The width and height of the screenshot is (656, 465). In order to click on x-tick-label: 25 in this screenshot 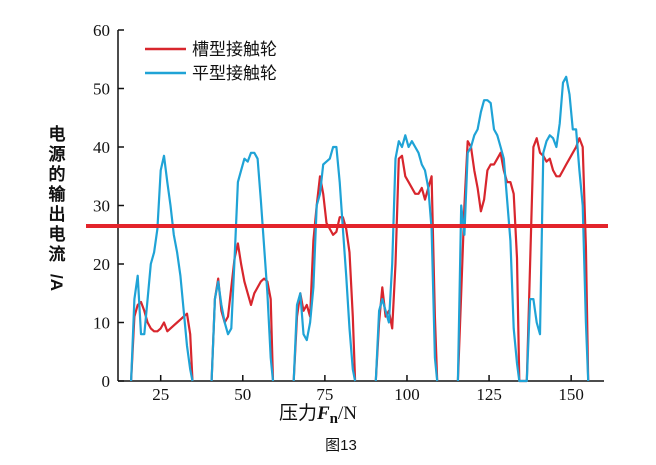, I will do `click(160, 394)`.